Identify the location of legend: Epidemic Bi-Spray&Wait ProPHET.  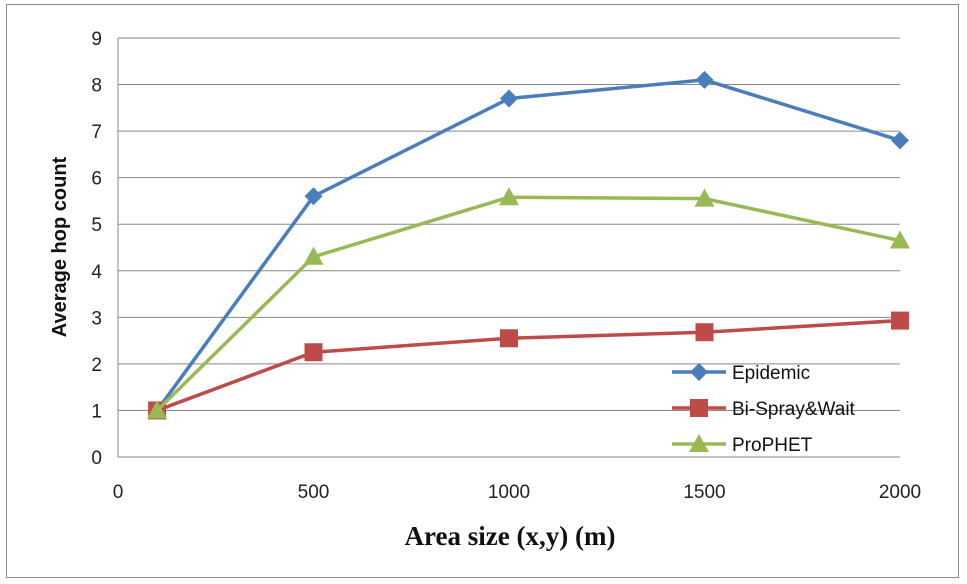
(764, 409).